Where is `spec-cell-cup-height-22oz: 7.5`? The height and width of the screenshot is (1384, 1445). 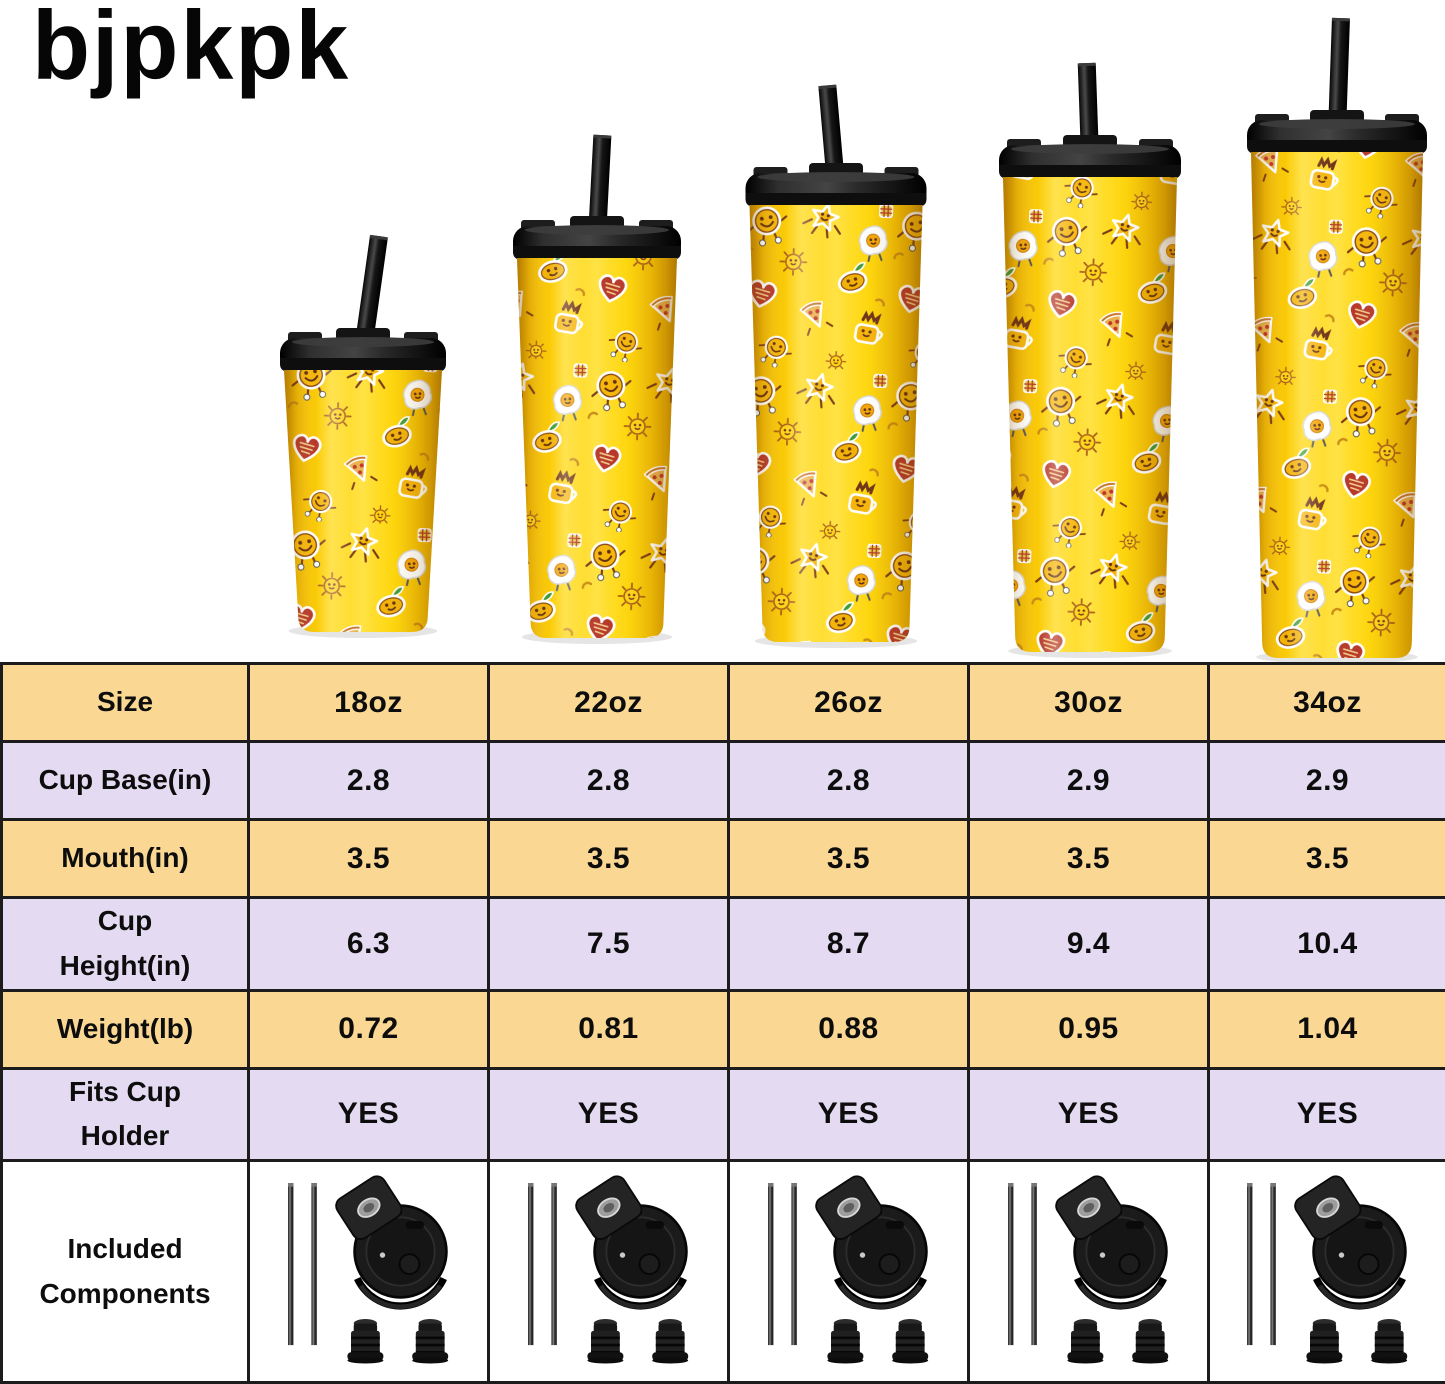
spec-cell-cup-height-22oz: 7.5 is located at coordinates (609, 944).